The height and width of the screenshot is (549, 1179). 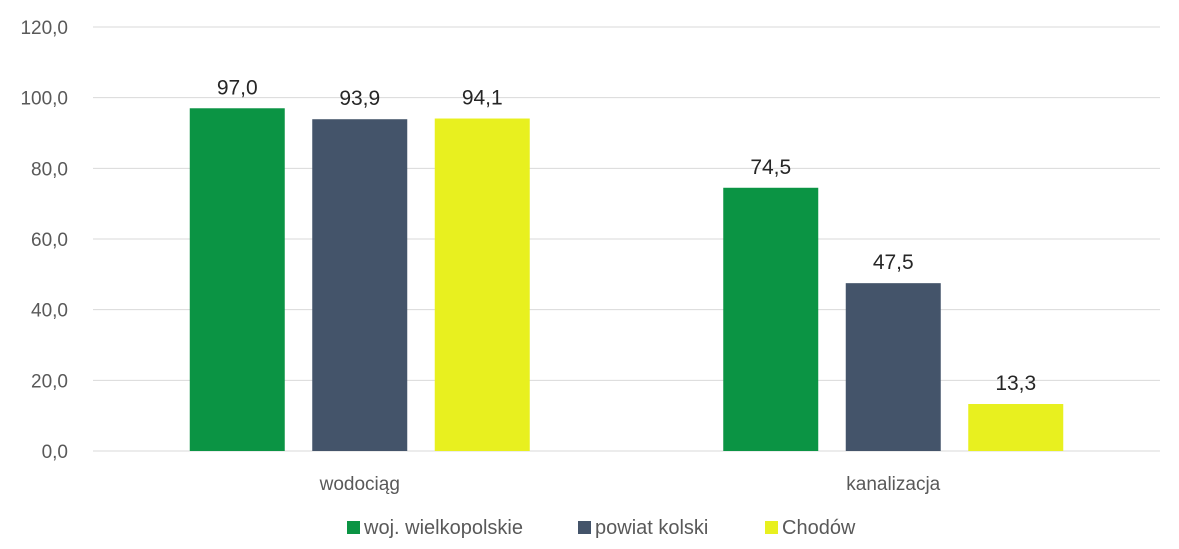 I want to click on y-tick-label: 100,0, so click(x=44, y=99).